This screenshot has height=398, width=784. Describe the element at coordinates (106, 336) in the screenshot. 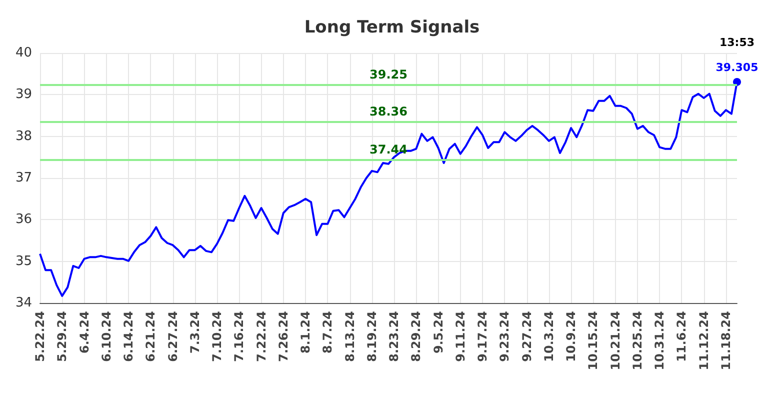

I see `x-tick-label: 6.10.24` at that location.